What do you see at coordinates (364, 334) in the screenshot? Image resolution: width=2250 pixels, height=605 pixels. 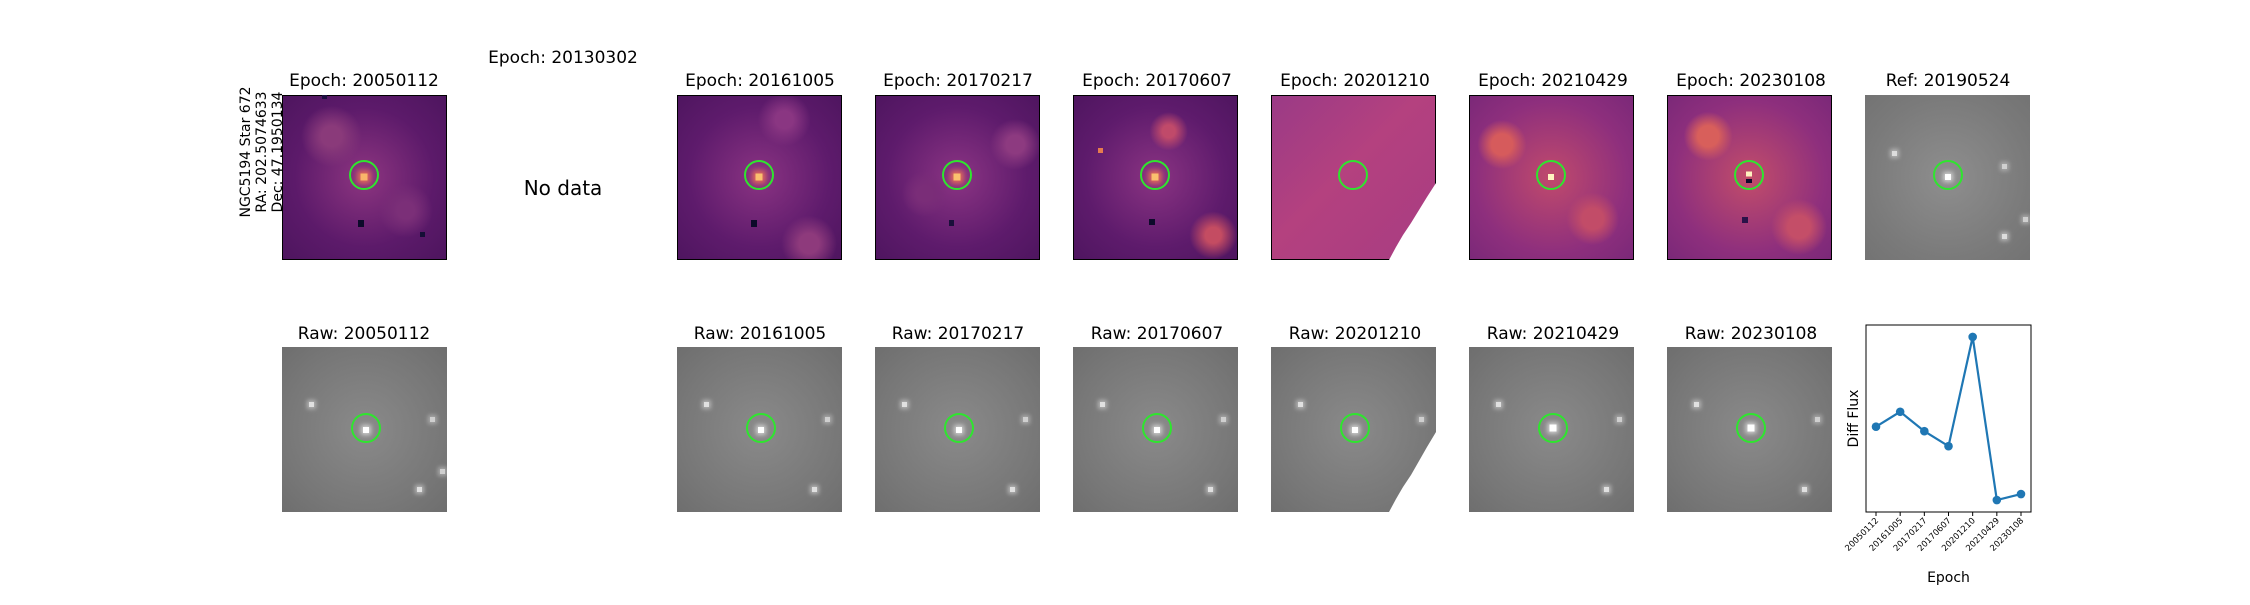 I see `panel-title-raw-1: Raw: 20050112` at bounding box center [364, 334].